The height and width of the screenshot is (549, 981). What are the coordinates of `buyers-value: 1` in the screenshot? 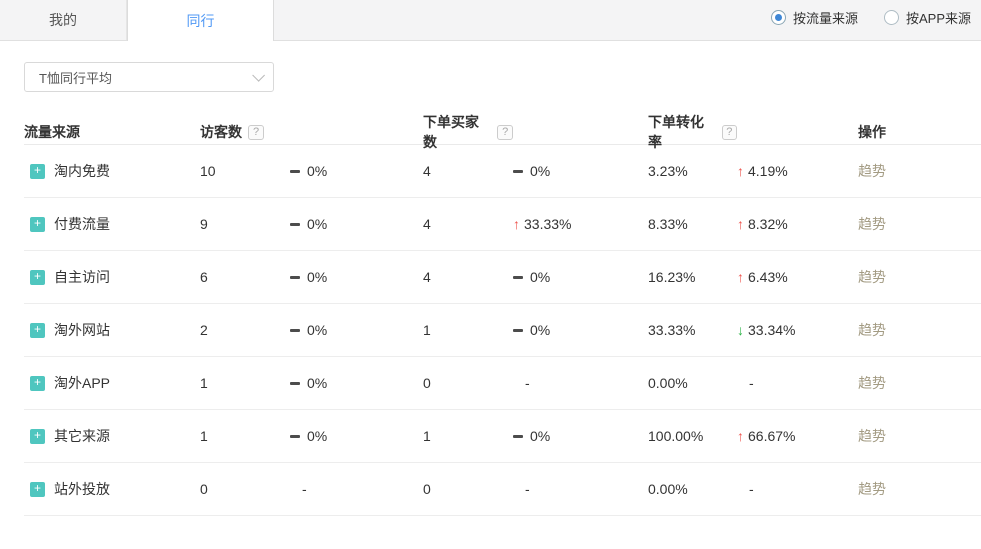 It's located at (427, 330).